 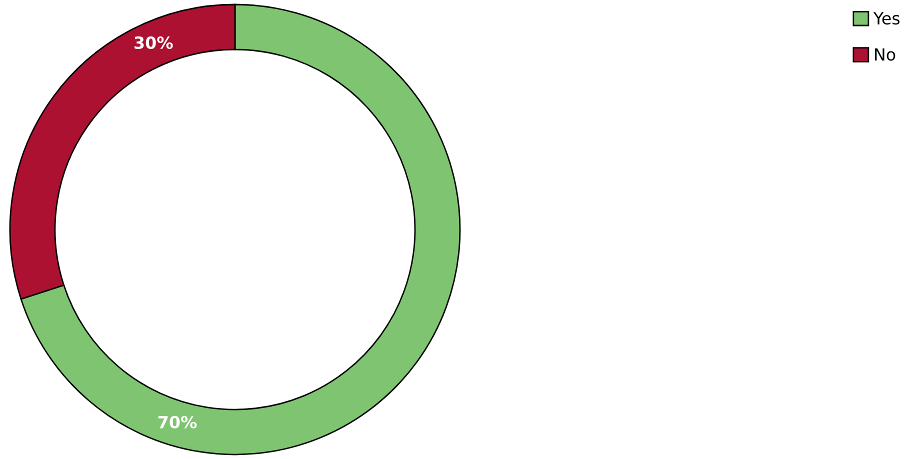 What do you see at coordinates (177, 422) in the screenshot?
I see `data-label: 70%` at bounding box center [177, 422].